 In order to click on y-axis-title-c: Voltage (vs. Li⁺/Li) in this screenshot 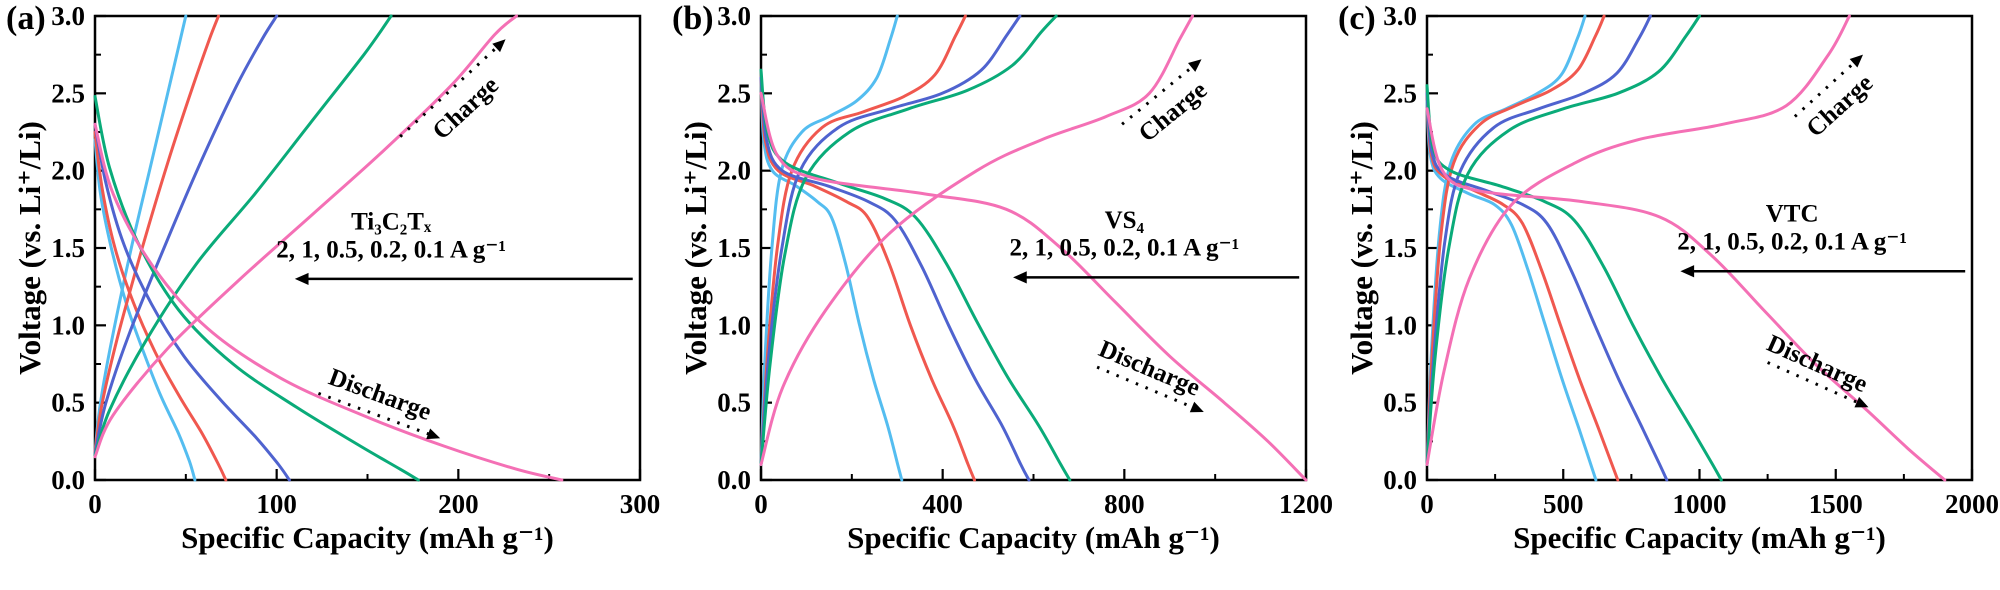, I will do `click(1361, 248)`.